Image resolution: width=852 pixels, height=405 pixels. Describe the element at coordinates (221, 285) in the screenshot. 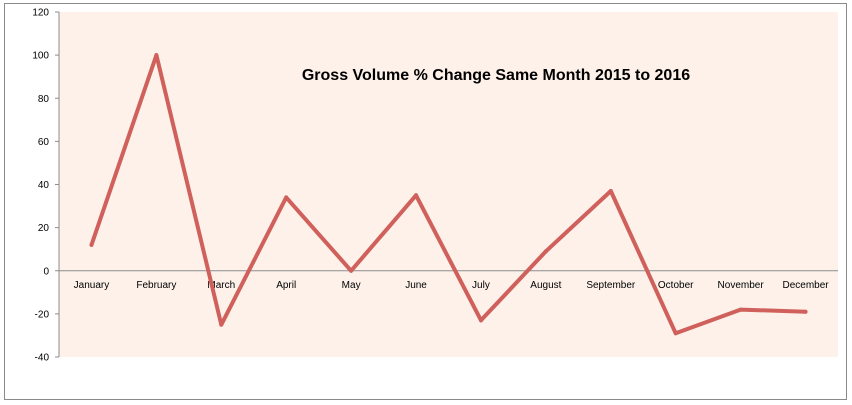

I see `x-tick-label: March` at that location.